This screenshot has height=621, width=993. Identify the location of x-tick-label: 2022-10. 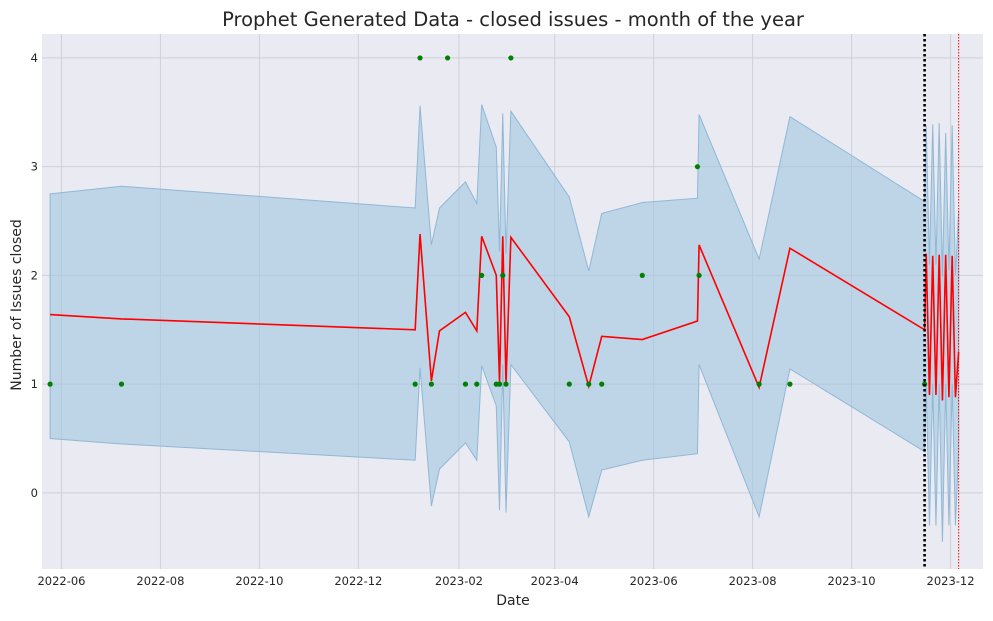
(259, 581).